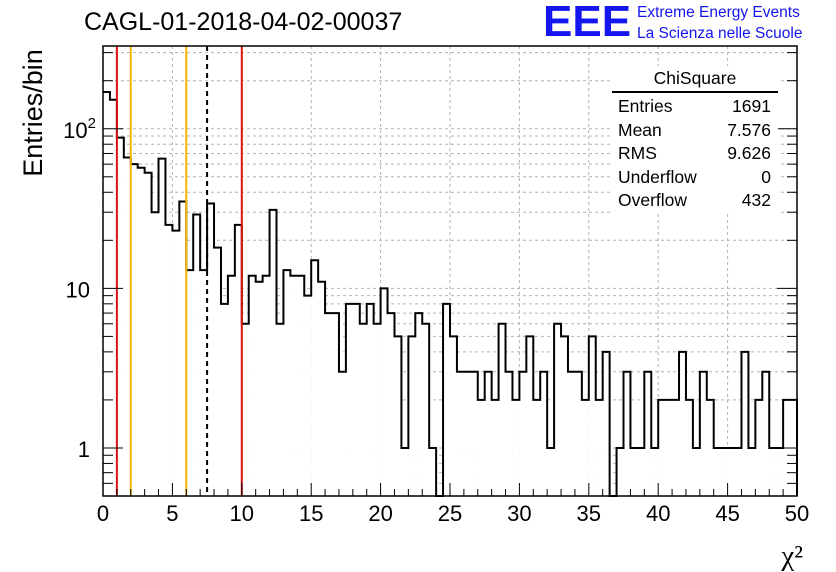  Describe the element at coordinates (172, 513) in the screenshot. I see `x-tick-label: 5` at that location.